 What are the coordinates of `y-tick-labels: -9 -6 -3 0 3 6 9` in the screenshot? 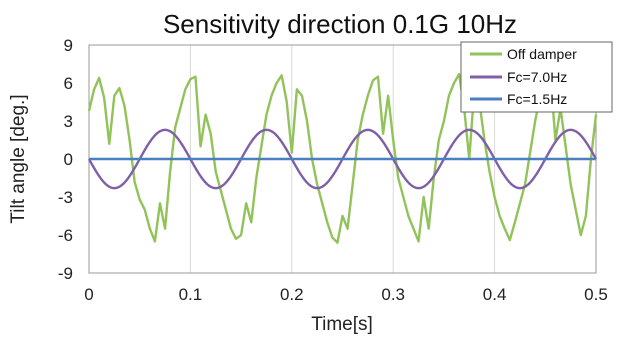 It's located at (65, 159).